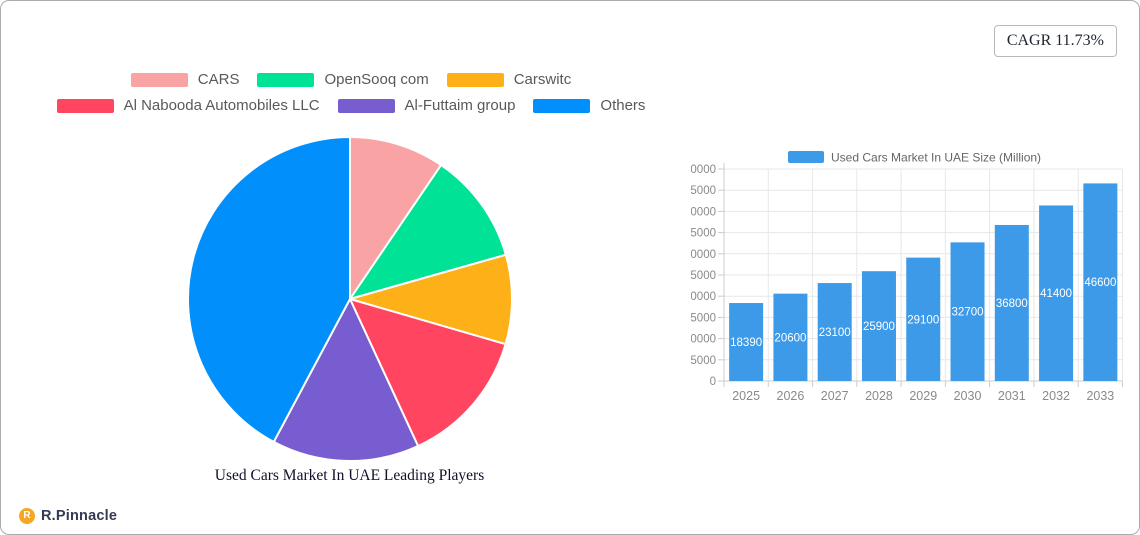 This screenshot has width=1140, height=535. What do you see at coordinates (1056, 396) in the screenshot?
I see `x-axis-label: 2032` at bounding box center [1056, 396].